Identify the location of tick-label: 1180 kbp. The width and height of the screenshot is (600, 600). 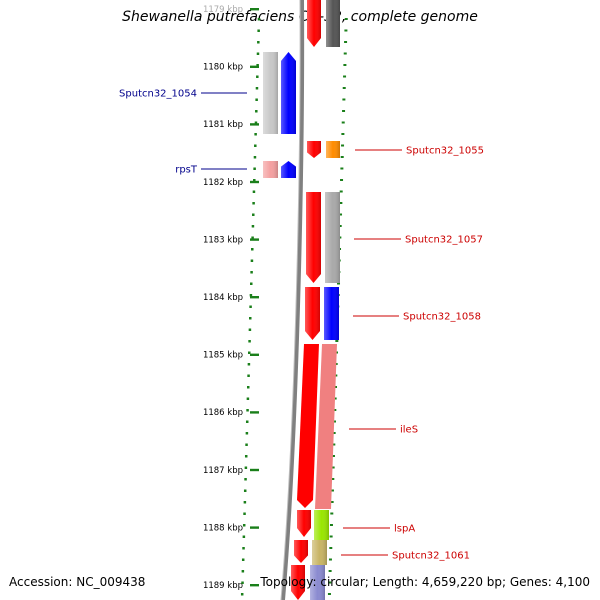
(223, 68).